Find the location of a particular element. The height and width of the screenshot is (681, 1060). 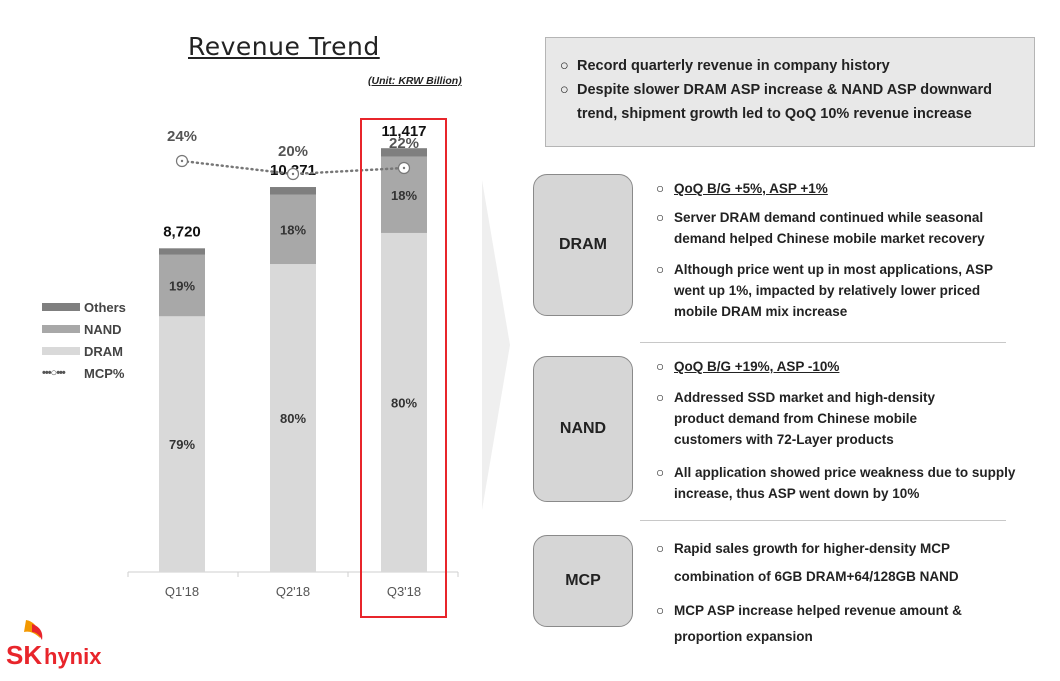

arrow-shape is located at coordinates (496, 345).